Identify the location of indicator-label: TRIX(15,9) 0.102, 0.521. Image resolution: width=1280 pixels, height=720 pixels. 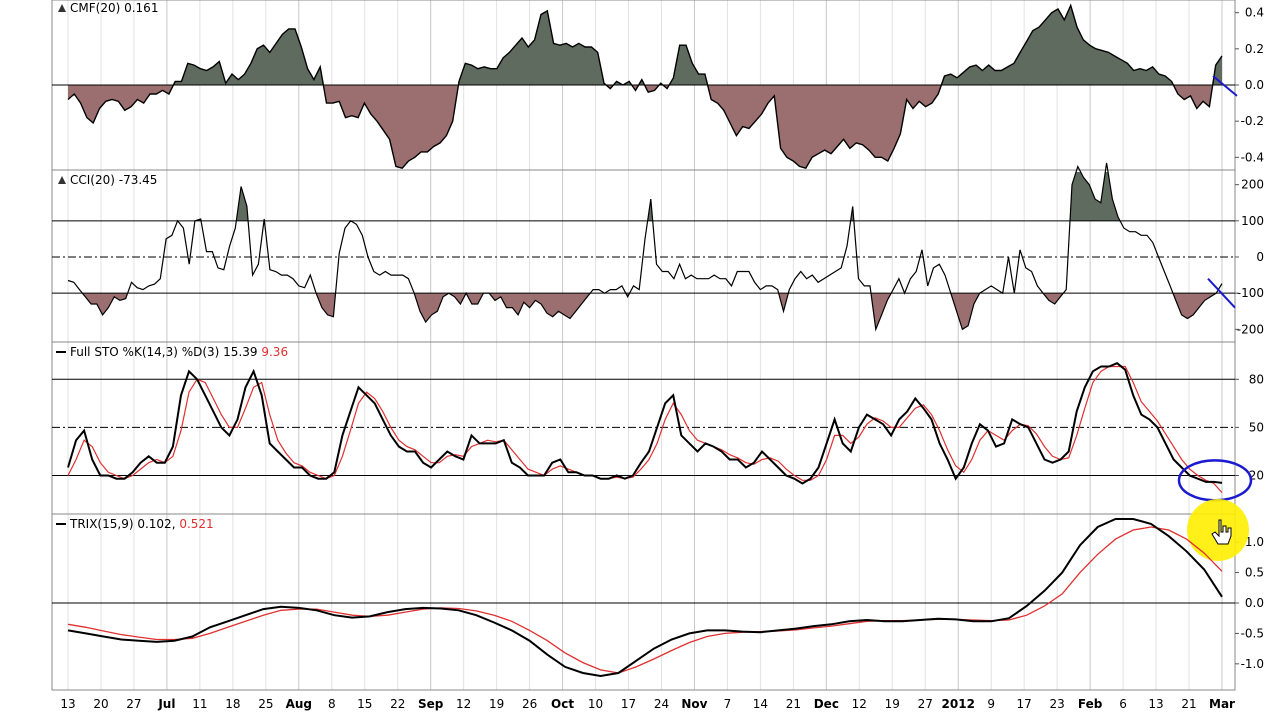
(141, 524).